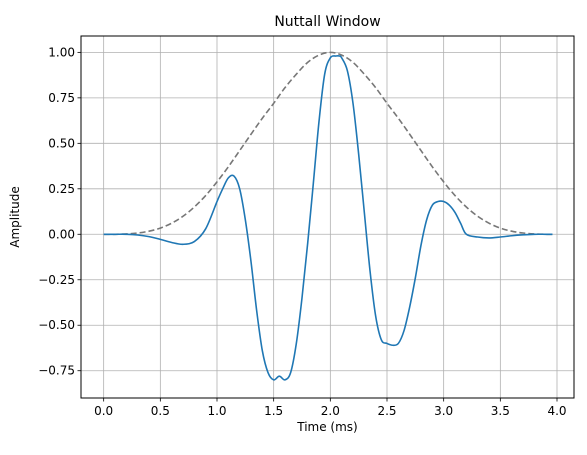 The image size is (587, 455). Describe the element at coordinates (103, 411) in the screenshot. I see `x-tick-label: 0.0` at that location.